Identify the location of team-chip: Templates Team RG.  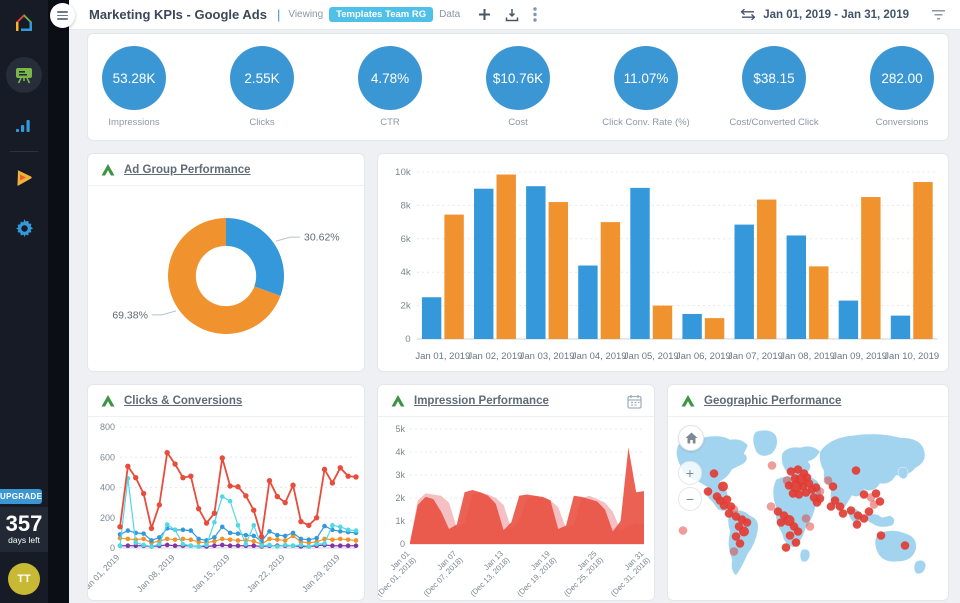
(381, 14).